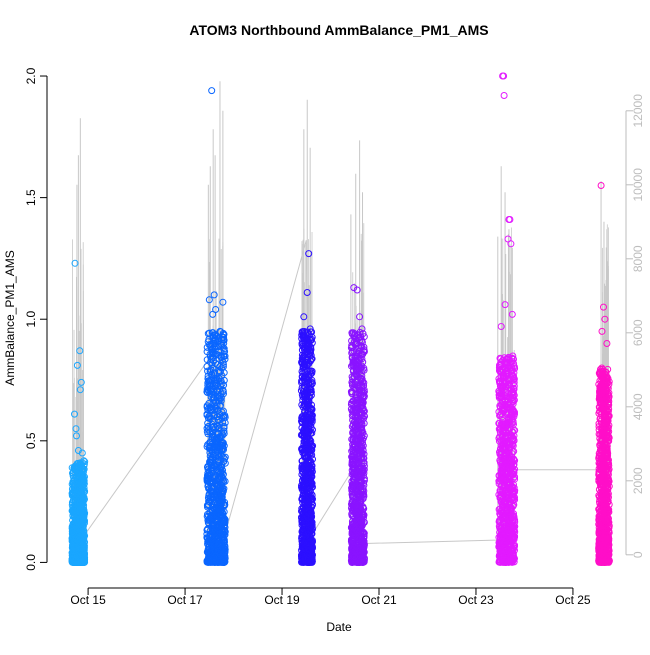  Describe the element at coordinates (338, 30) in the screenshot. I see `chart-title: ATOM3 Northbound AmmBalance_PM1_AMS` at that location.